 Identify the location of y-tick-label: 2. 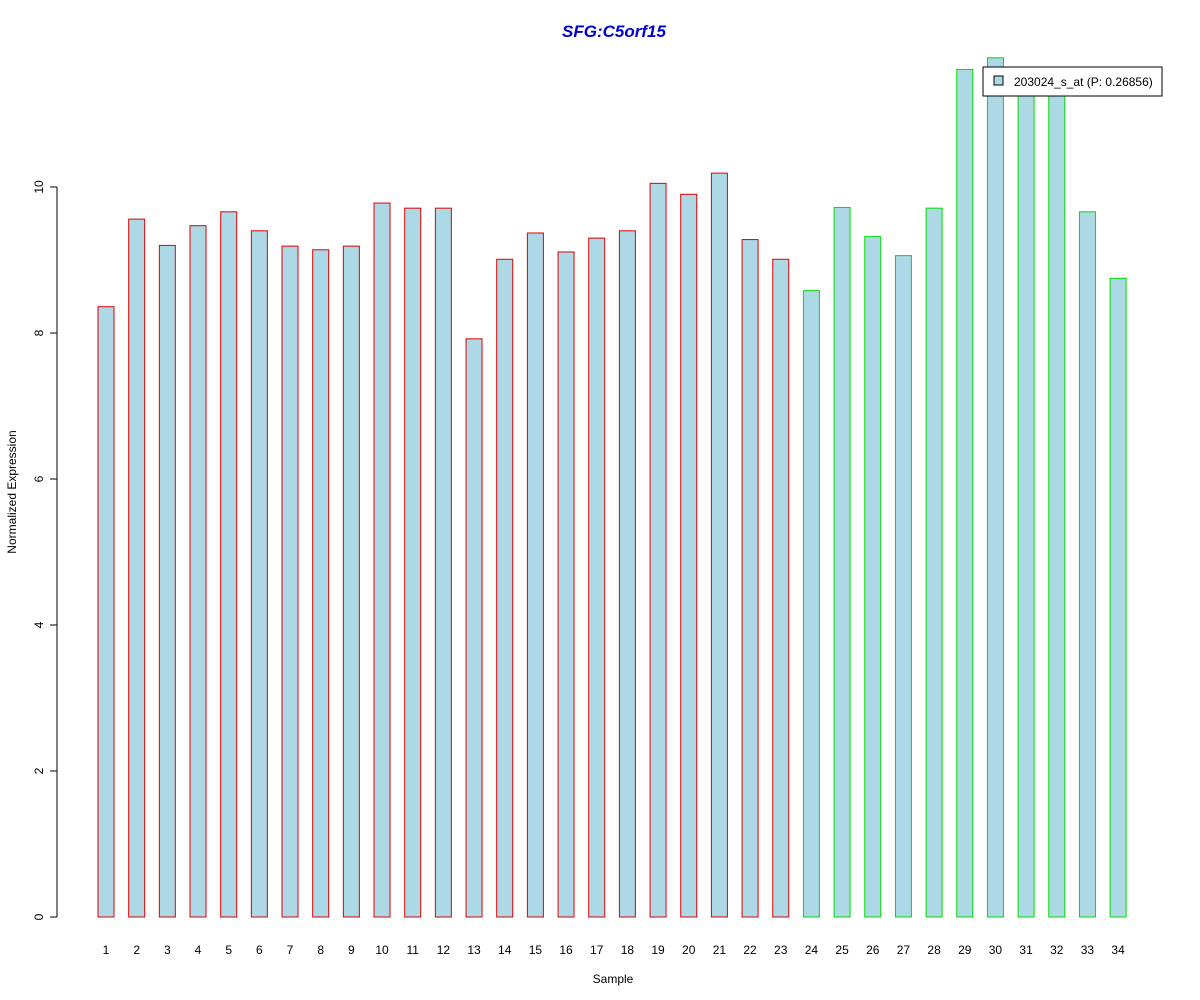
(39, 770).